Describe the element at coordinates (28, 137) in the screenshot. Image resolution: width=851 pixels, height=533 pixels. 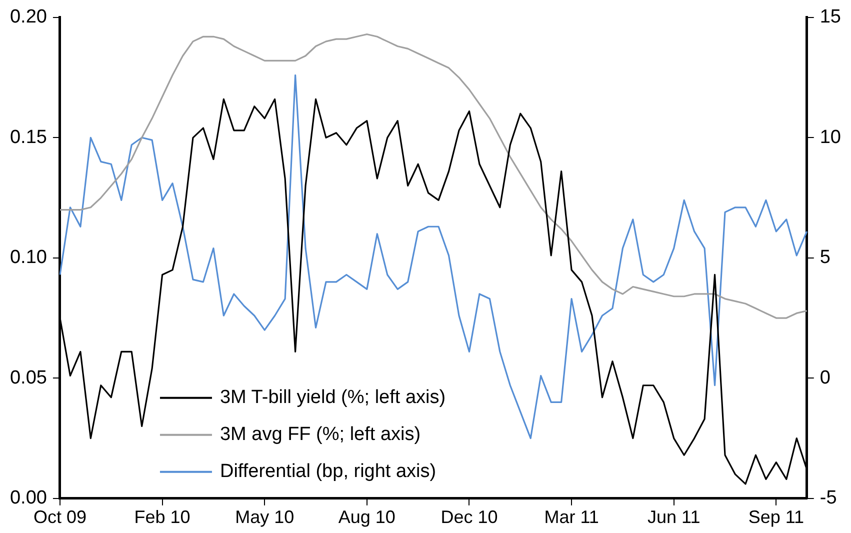
I see `y-tick-label: 0.15` at that location.